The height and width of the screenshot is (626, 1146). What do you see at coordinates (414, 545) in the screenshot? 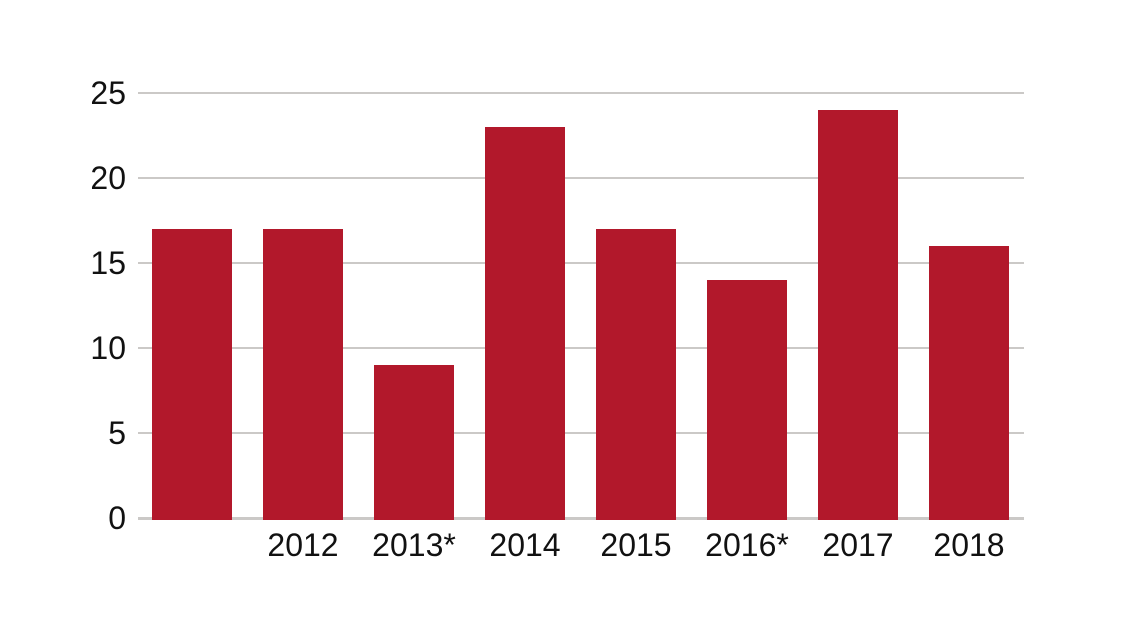
I see `x-axis-label: 2013*` at bounding box center [414, 545].